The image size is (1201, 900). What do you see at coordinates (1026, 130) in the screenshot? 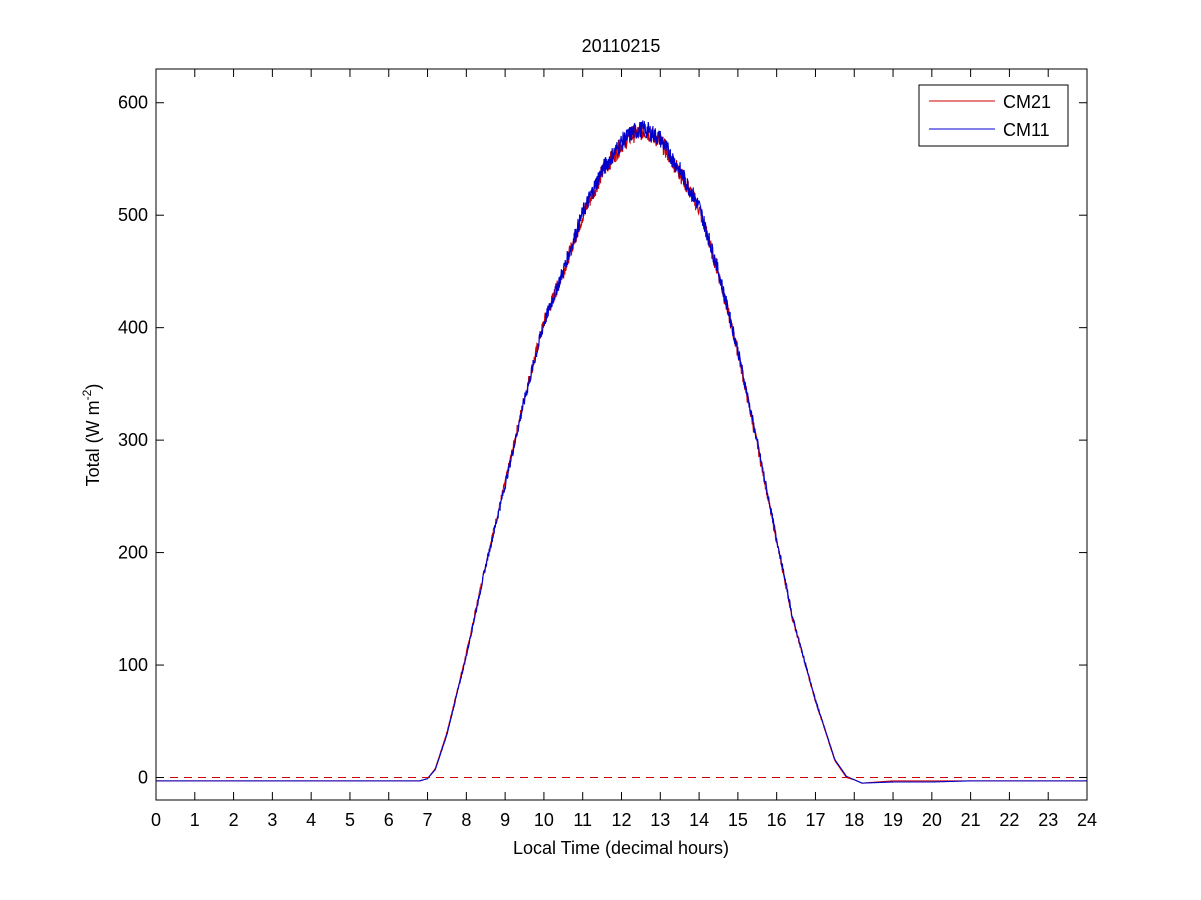
I see `legend-label-cm11: CM11` at bounding box center [1026, 130].